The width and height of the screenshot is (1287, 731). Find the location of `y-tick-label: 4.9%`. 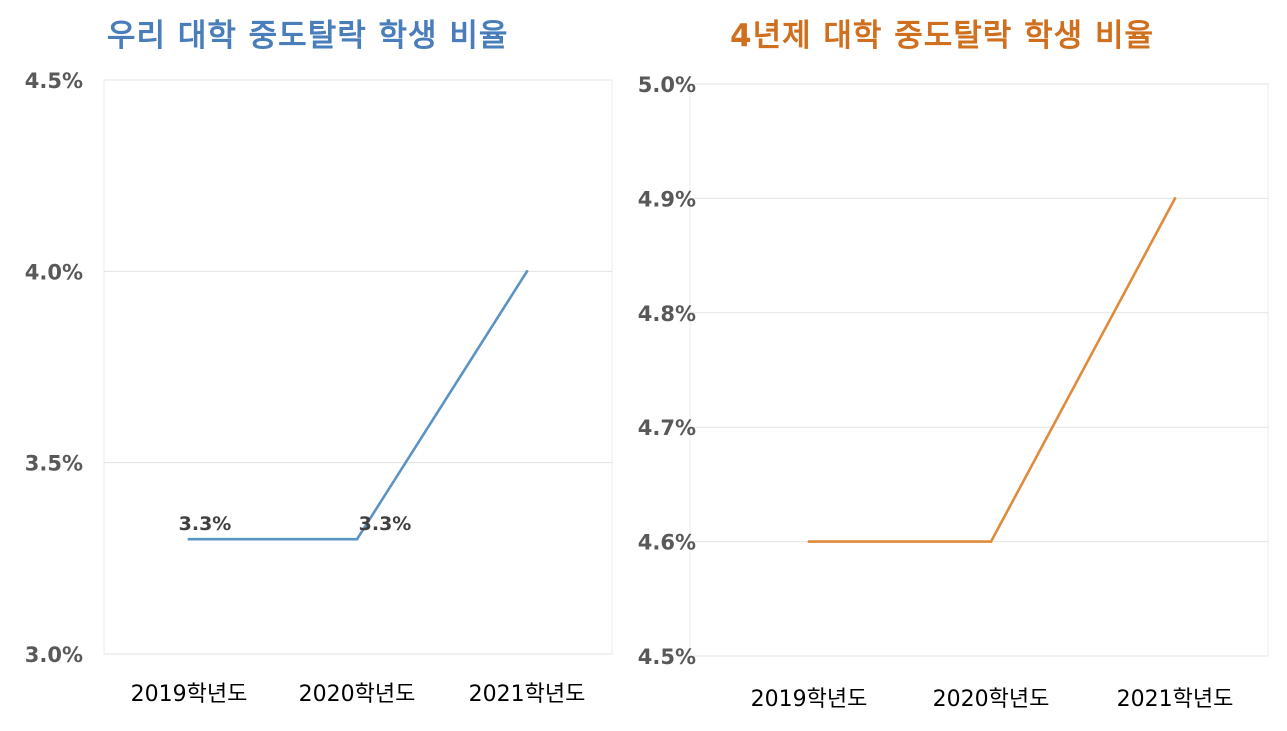

y-tick-label: 4.9% is located at coordinates (667, 199).